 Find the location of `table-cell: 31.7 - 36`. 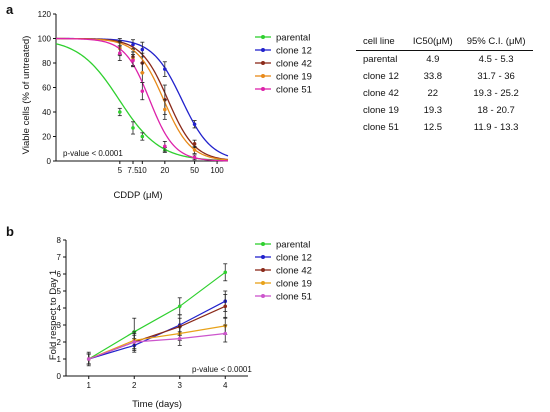

table-cell: 31.7 - 36 is located at coordinates (496, 76).